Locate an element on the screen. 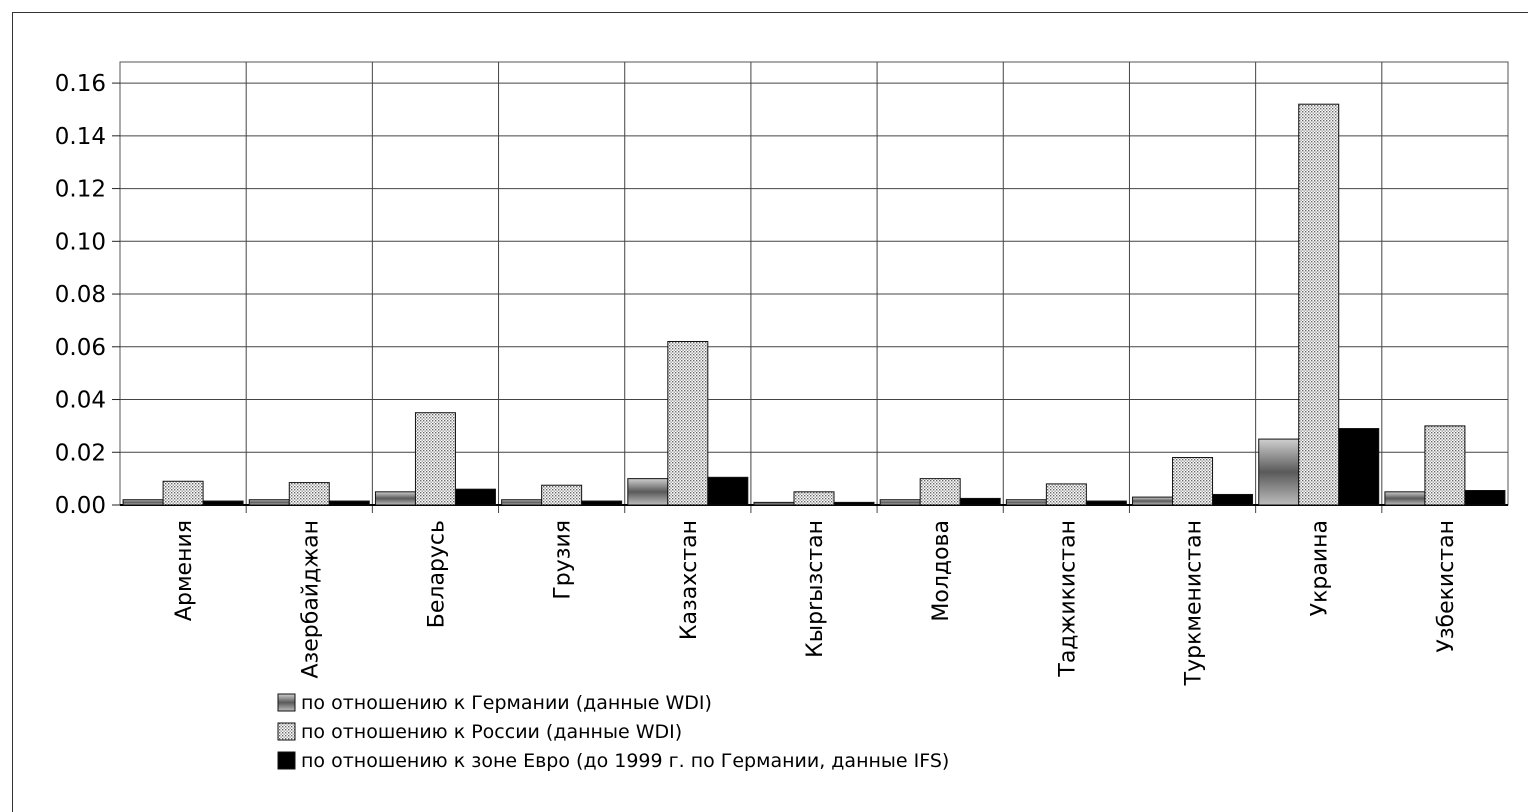 The image size is (1528, 812). y-tick-label: 0.10 is located at coordinates (80, 242).